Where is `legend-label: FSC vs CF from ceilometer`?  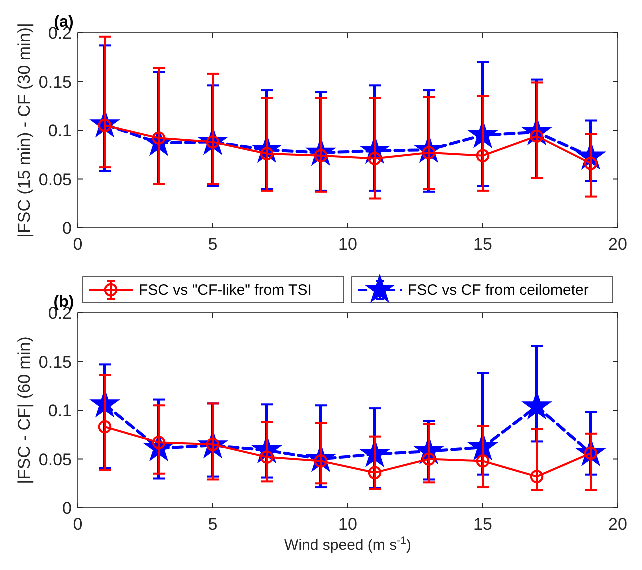 legend-label: FSC vs CF from ceilometer is located at coordinates (498, 290).